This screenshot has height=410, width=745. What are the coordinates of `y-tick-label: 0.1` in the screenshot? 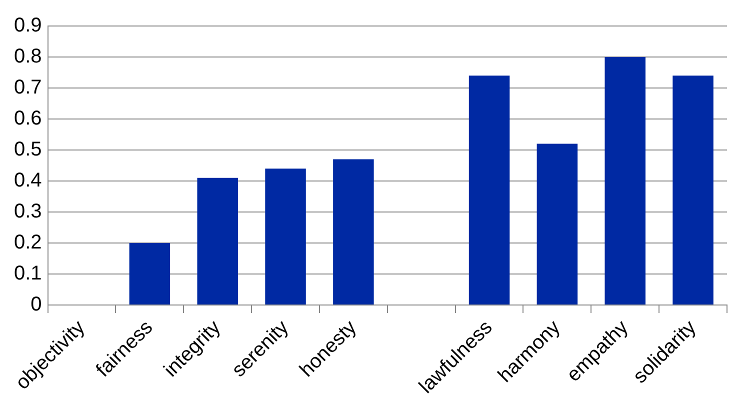 It's located at (28, 273).